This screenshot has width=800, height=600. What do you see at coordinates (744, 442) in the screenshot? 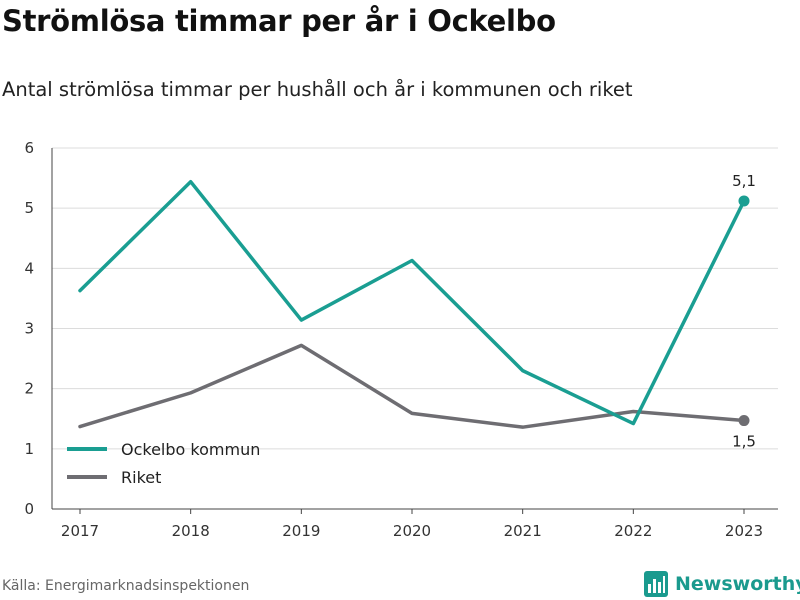
I see `data-label: 1,5` at bounding box center [744, 442].